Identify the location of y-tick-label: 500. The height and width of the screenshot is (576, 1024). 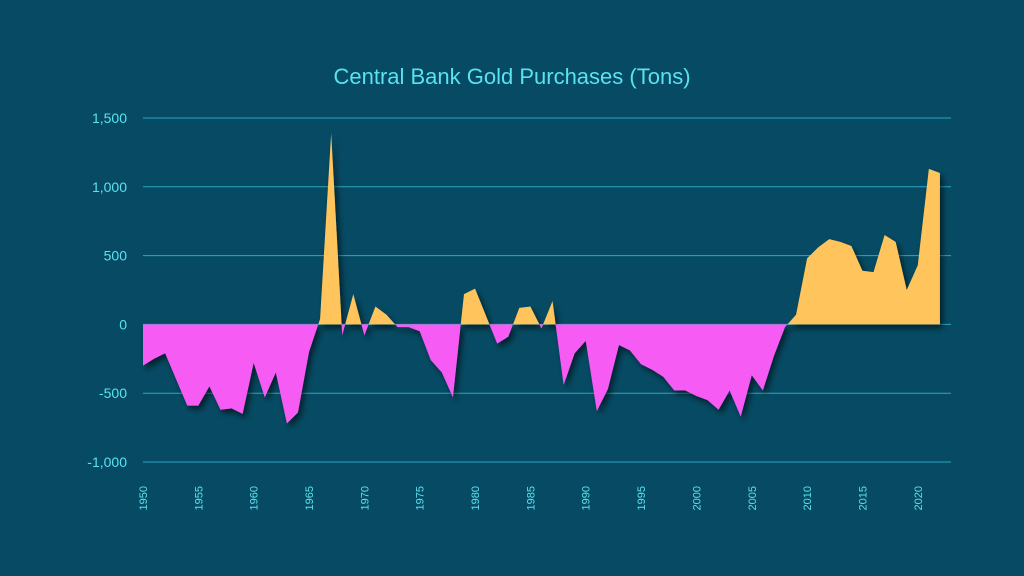
(116, 256).